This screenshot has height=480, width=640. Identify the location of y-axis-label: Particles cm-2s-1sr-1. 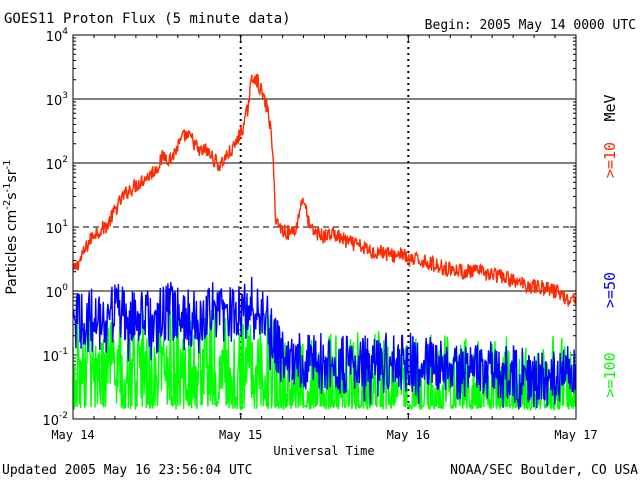
(11, 226).